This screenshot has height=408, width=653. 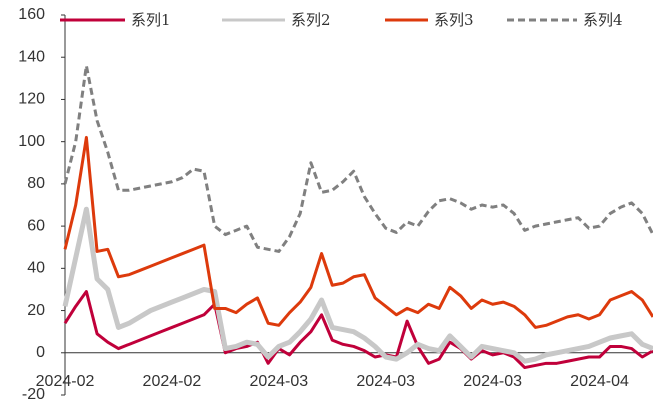 I want to click on y-tick-label: 120, so click(x=31, y=99).